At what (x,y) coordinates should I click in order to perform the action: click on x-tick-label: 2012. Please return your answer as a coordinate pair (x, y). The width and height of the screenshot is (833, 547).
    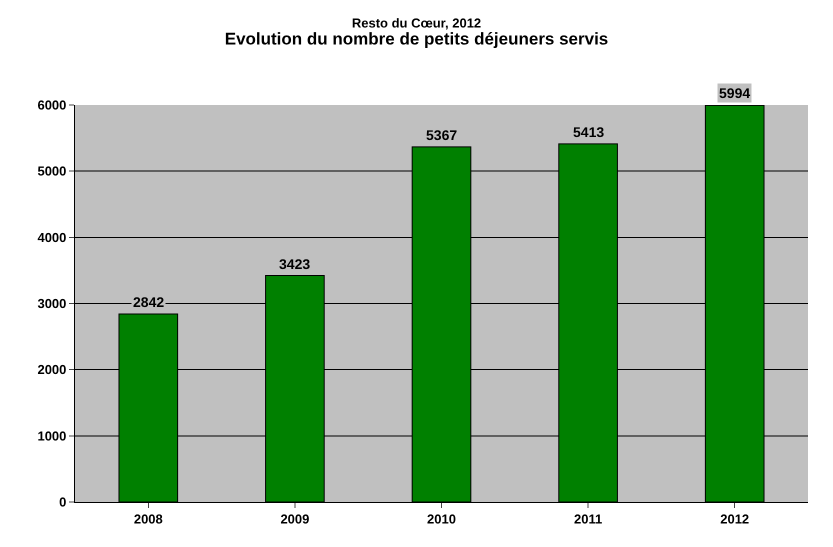
    Looking at the image, I should click on (735, 519).